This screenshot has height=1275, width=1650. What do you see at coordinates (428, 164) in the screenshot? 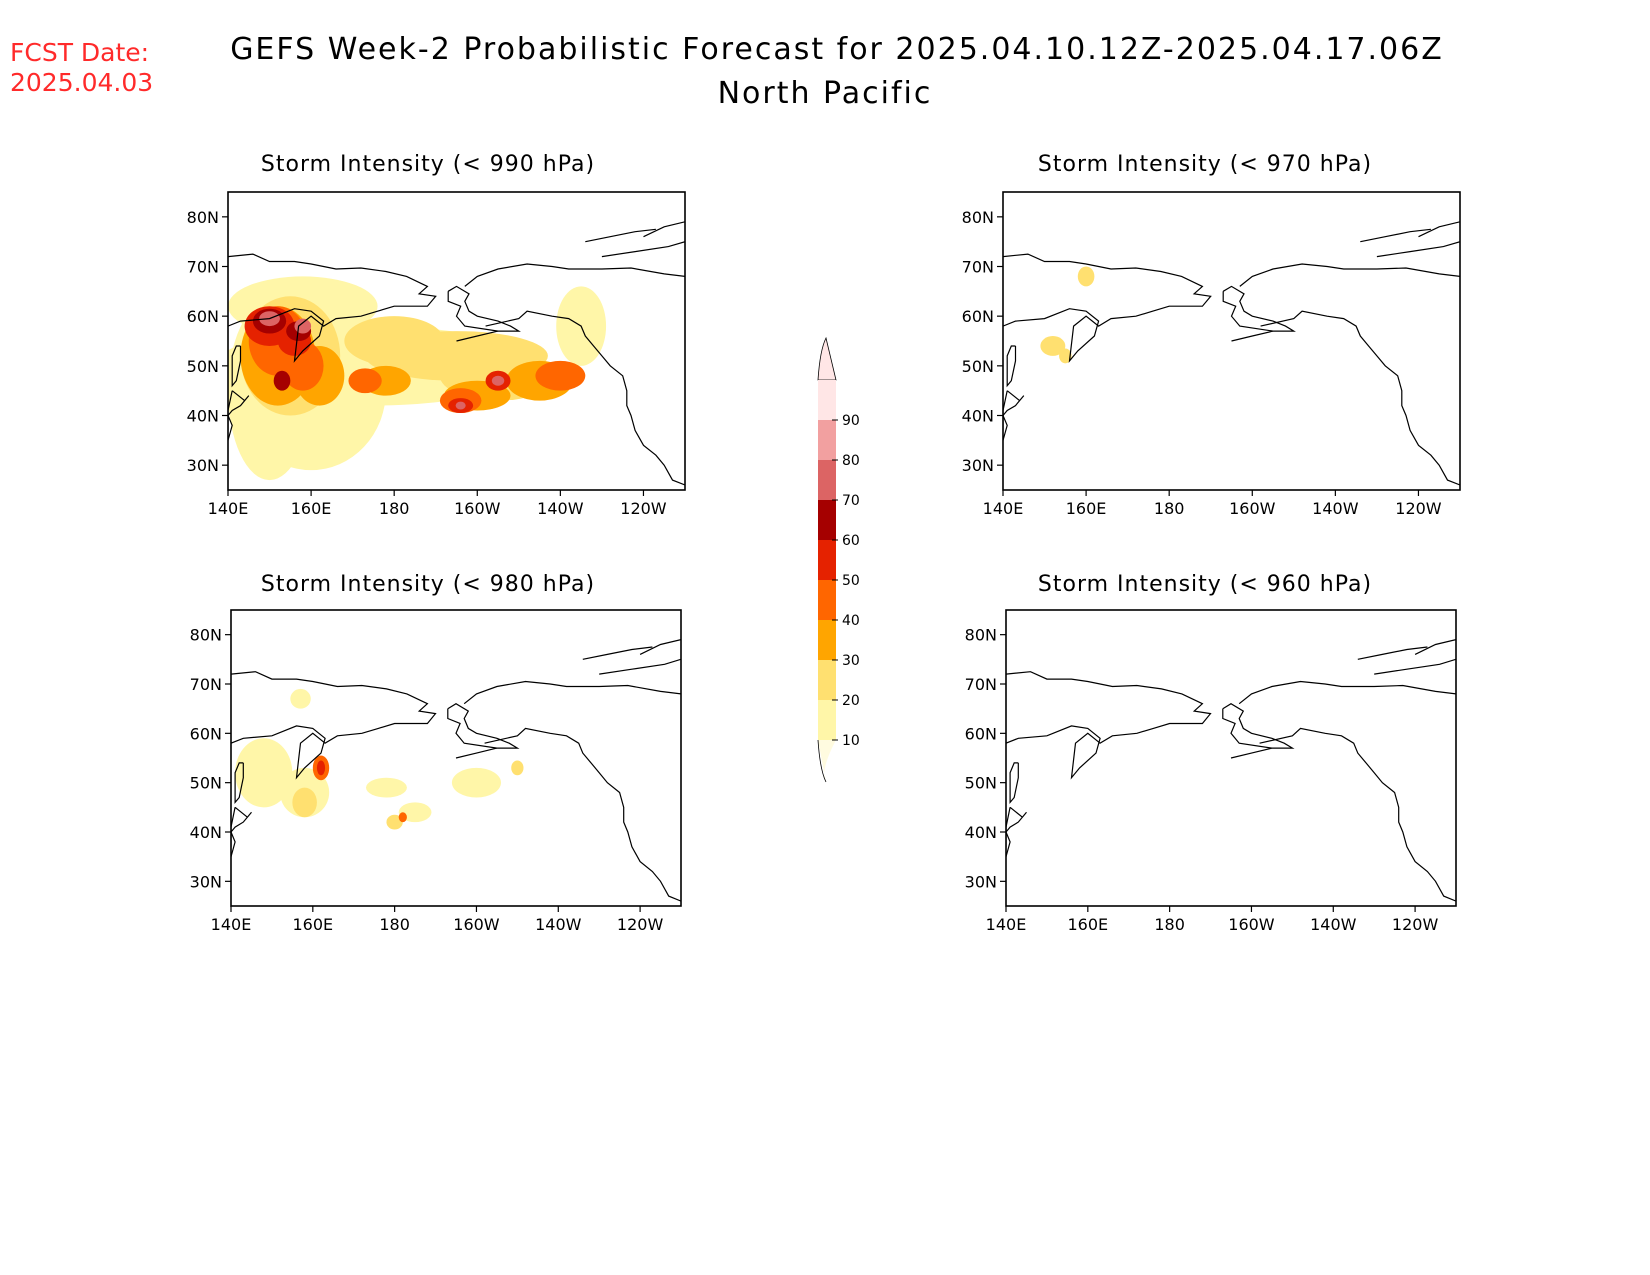
I see `panel-title-990: Storm Intensity (< 990 hPa)` at bounding box center [428, 164].